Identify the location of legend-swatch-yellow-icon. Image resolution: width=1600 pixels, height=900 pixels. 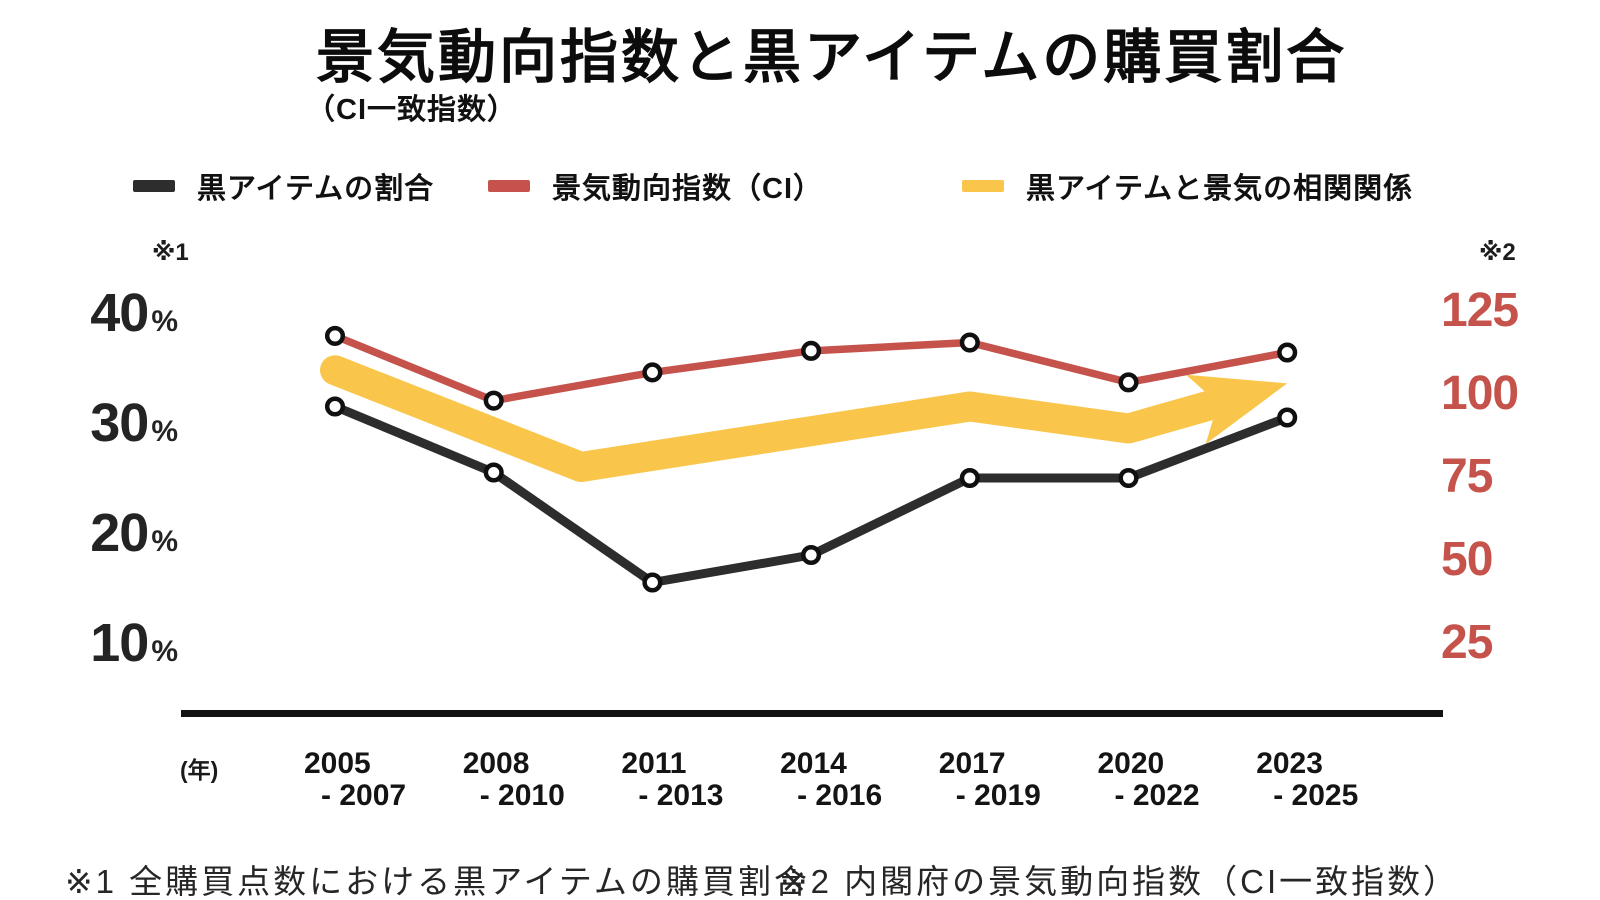
(983, 186).